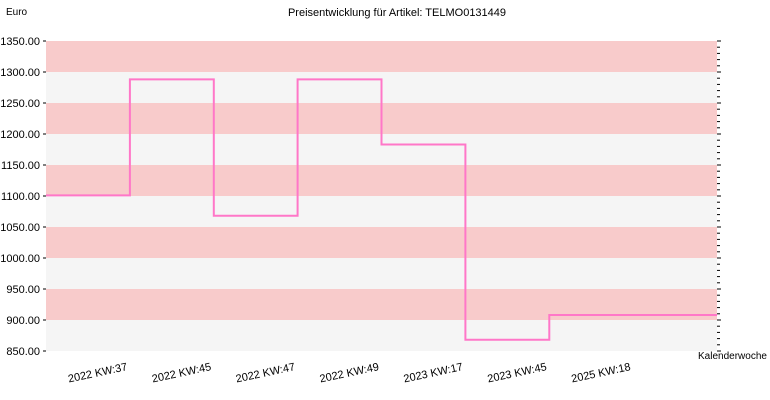 This screenshot has width=770, height=400. What do you see at coordinates (20, 259) in the screenshot?
I see `y-tick-label: 1000.00` at bounding box center [20, 259].